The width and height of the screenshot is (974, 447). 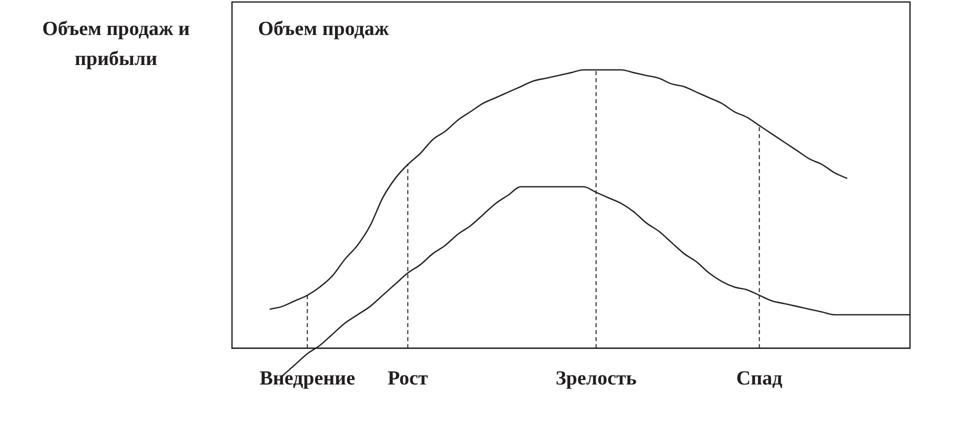 I want to click on x-tick-label: Рост, so click(x=408, y=378).